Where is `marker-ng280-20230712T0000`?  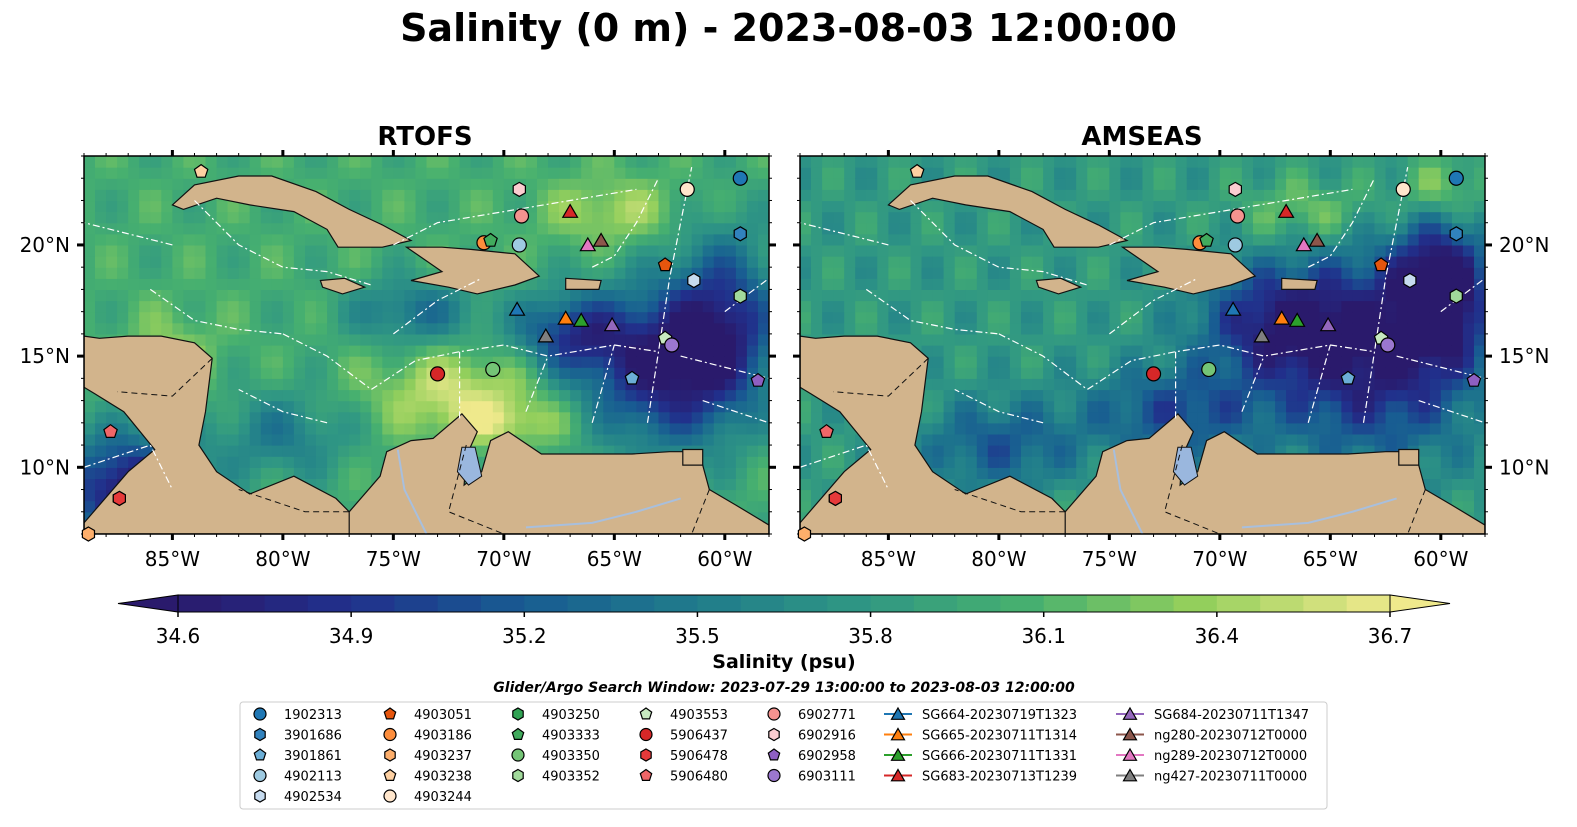 marker-ng280-20230712T0000 is located at coordinates (1317, 239).